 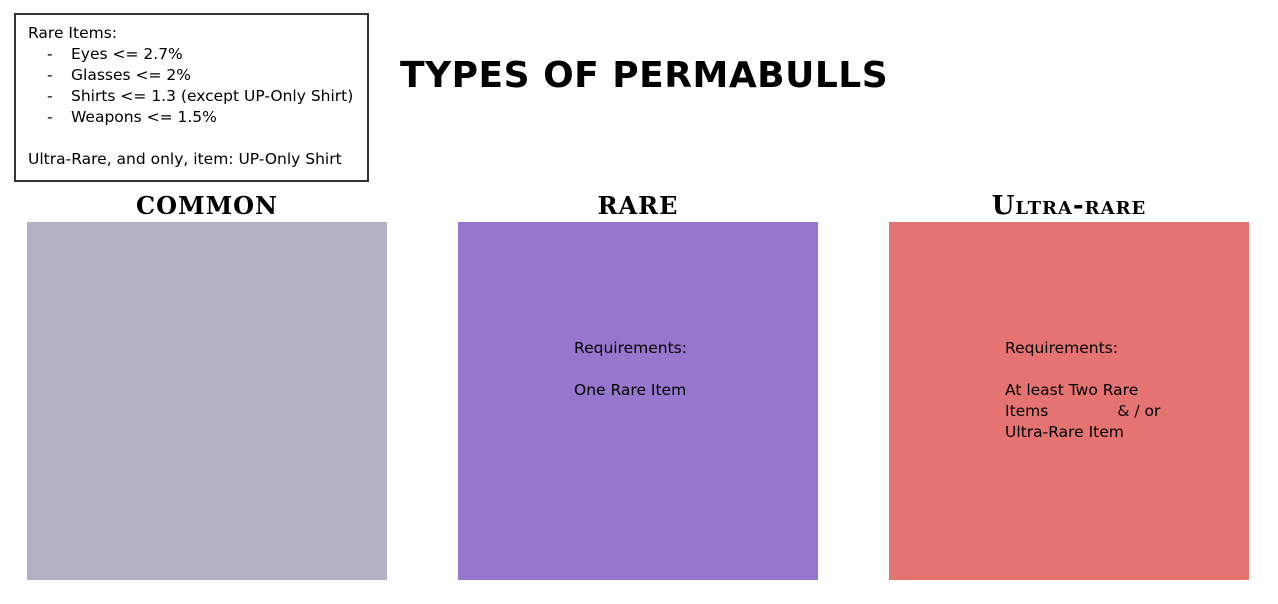 I want to click on tier-requirements: Requirements: One Rare Item, so click(x=654, y=369).